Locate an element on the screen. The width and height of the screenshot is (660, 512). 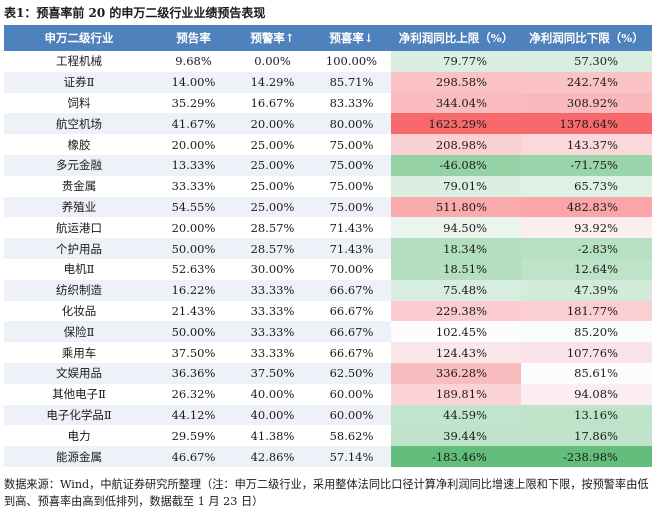
cell-profit-upper: 79.01% is located at coordinates (456, 186).